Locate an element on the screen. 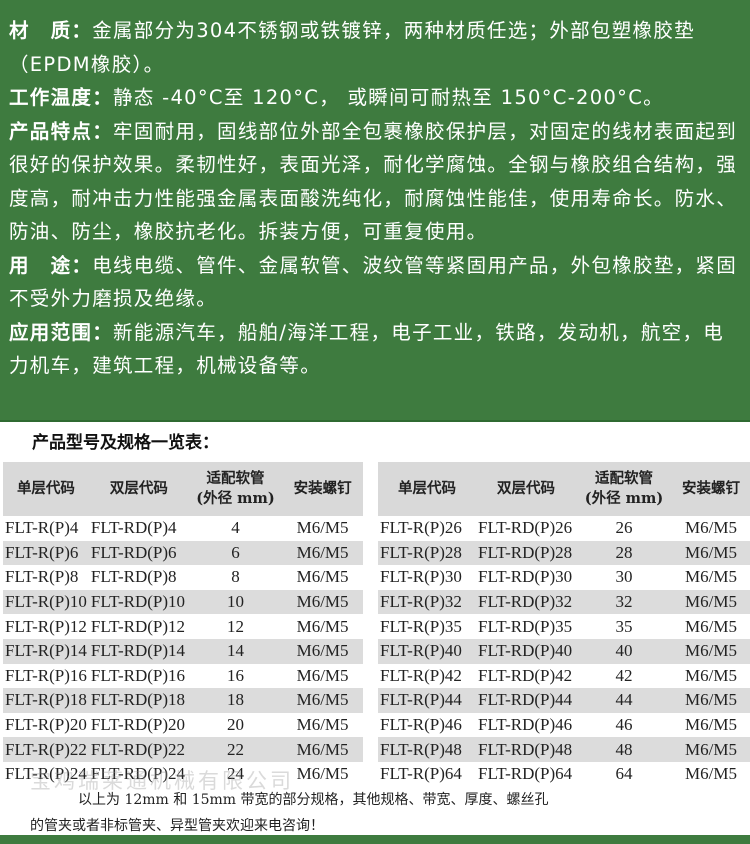 The height and width of the screenshot is (844, 750). table-row: FLT-R(P)35 FLT-RD(P)35 35 M6/M5 is located at coordinates (564, 626).